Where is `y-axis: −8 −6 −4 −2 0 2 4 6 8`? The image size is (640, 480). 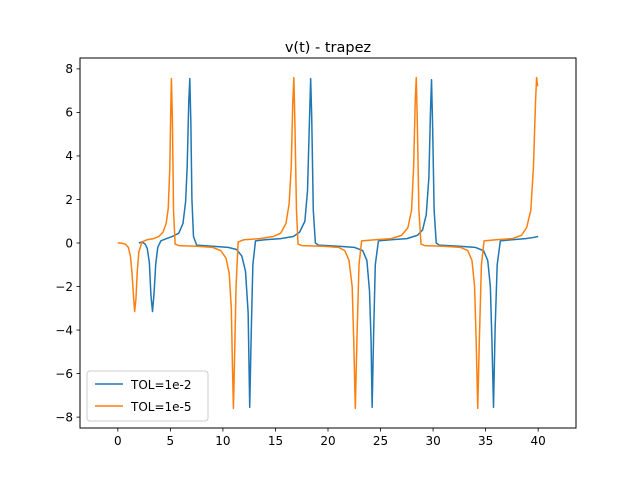 y-axis: −8 −6 −4 −2 0 2 4 6 8 is located at coordinates (67, 243).